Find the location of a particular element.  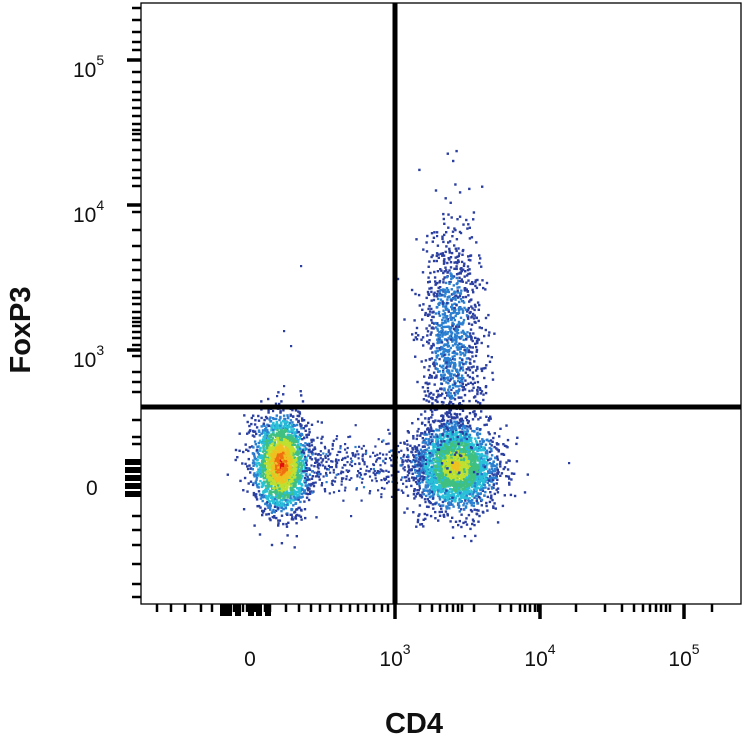

y-tick-label: 0 is located at coordinates (92, 488).